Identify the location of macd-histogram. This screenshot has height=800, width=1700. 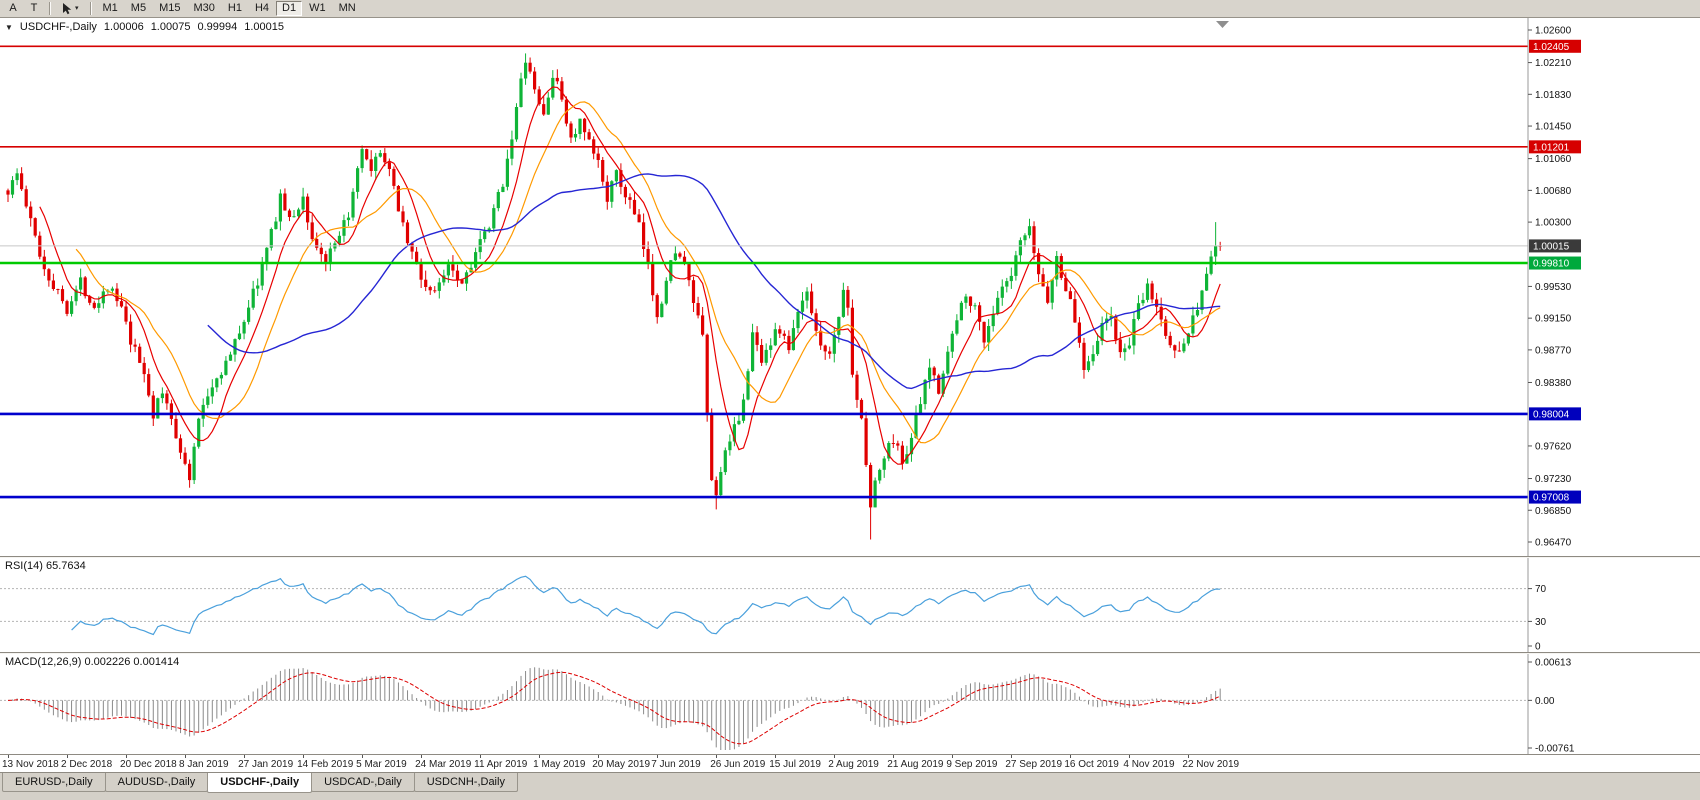
(616, 708).